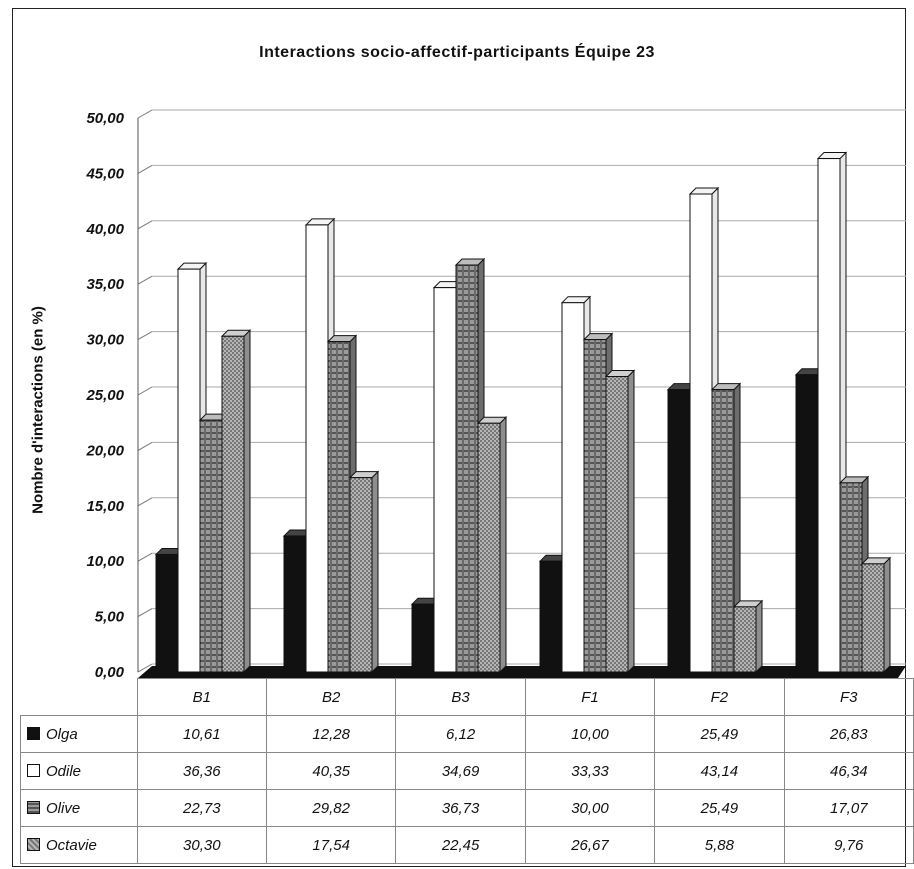 This screenshot has width=914, height=869. I want to click on bar-octavie-b3, so click(492, 545).